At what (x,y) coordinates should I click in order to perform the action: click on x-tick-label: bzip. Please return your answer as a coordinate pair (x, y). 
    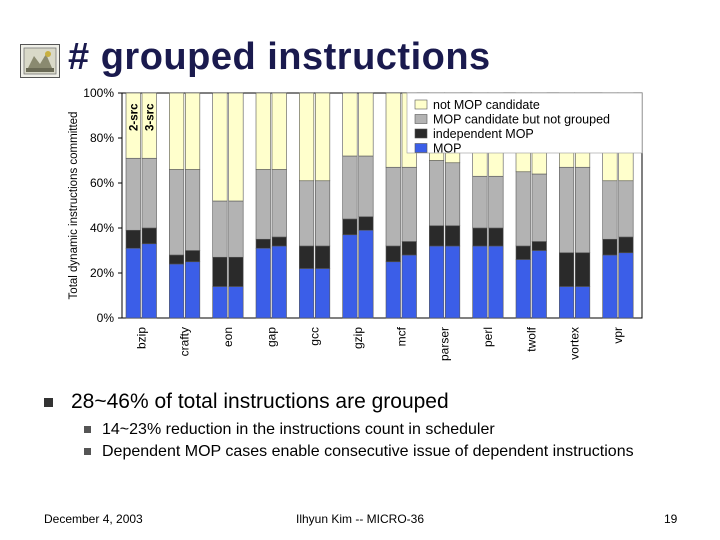
    Looking at the image, I should click on (141, 338).